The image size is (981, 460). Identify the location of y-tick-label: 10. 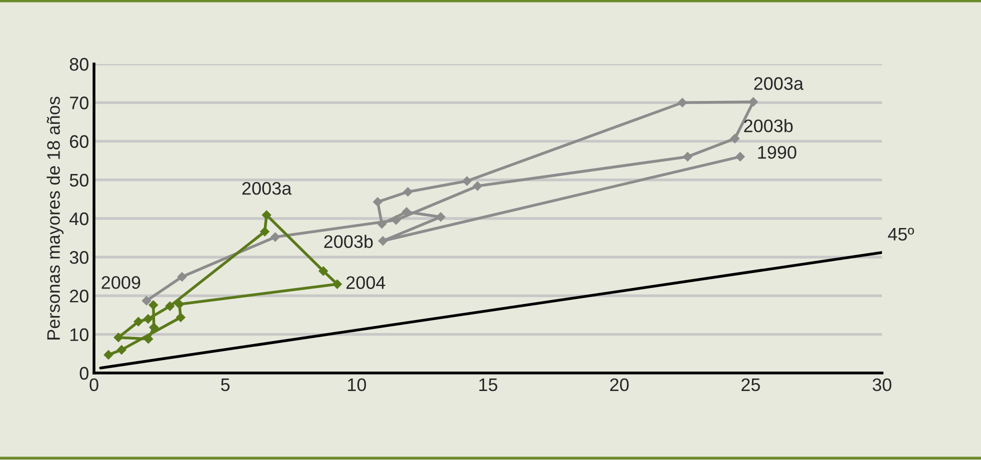
(79, 335).